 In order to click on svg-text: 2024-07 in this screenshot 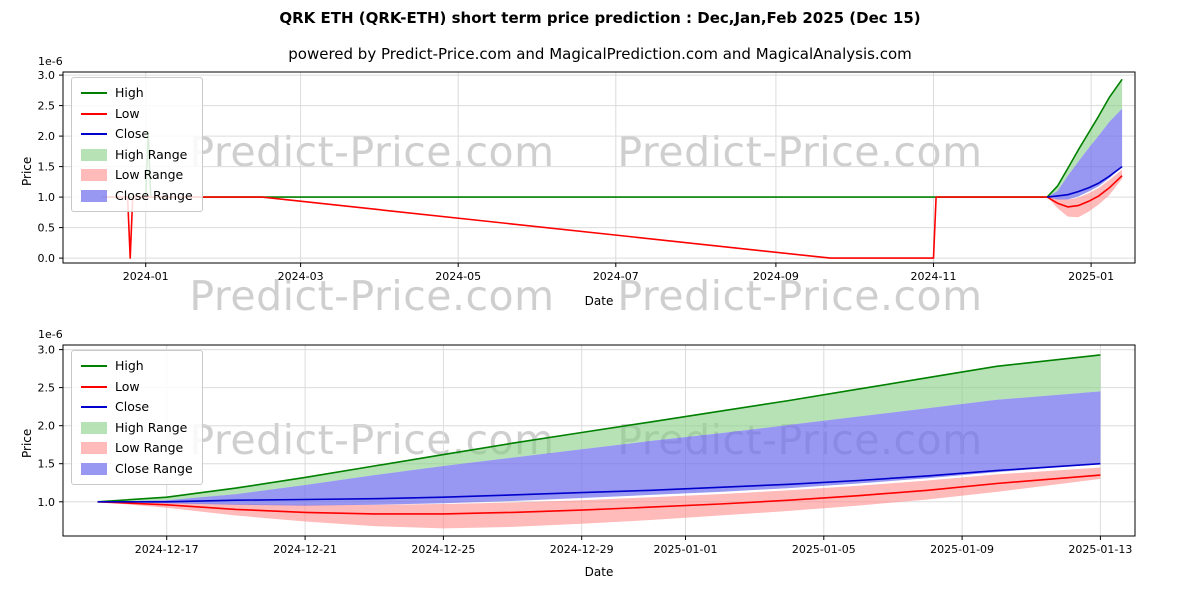, I will do `click(616, 276)`.